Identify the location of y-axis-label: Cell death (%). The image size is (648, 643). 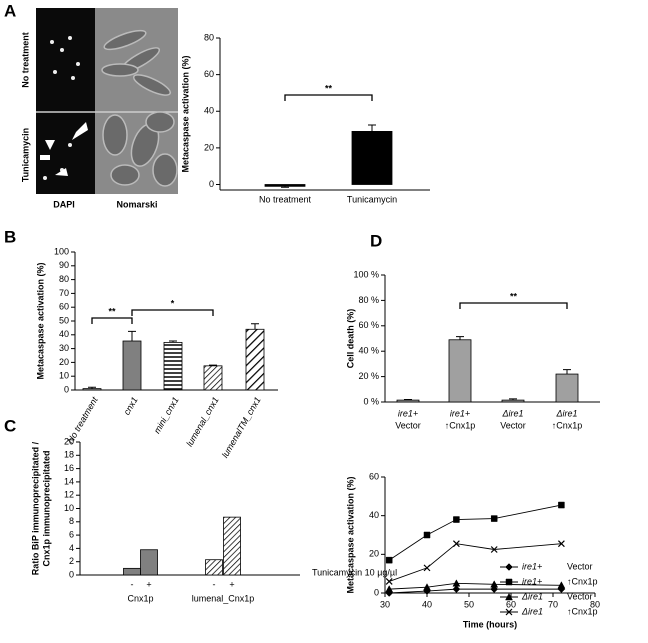
(350, 339).